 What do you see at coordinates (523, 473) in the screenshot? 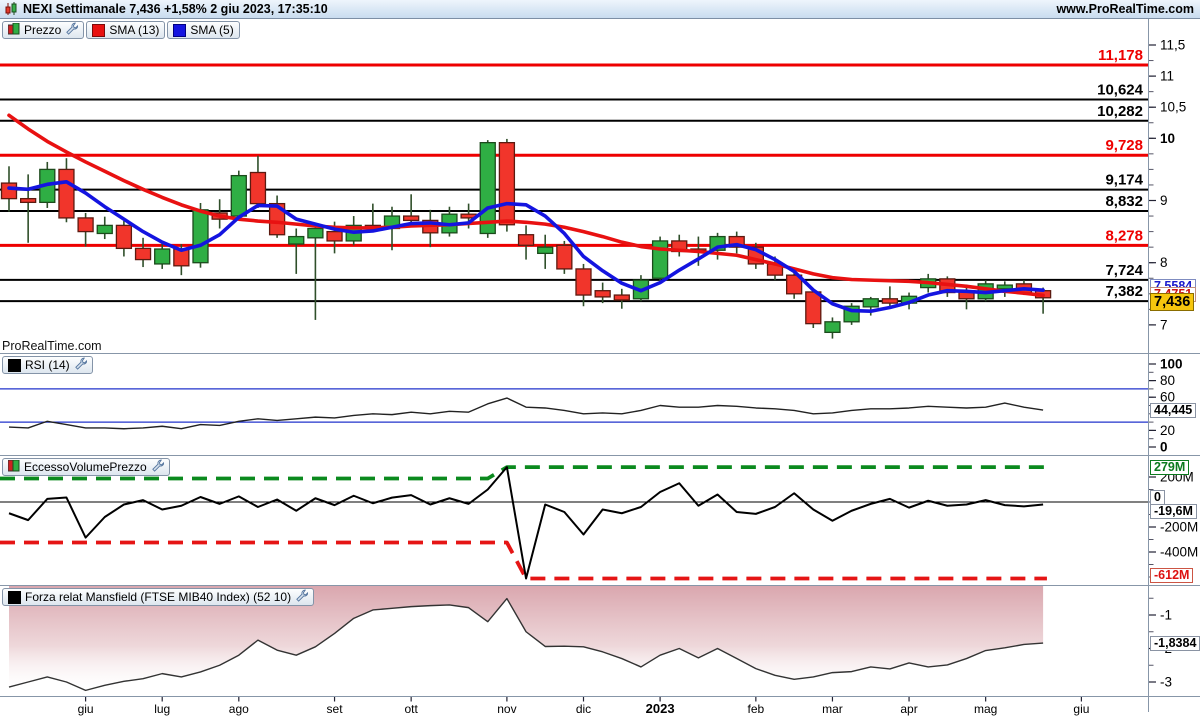
I see `volume-max-line` at bounding box center [523, 473].